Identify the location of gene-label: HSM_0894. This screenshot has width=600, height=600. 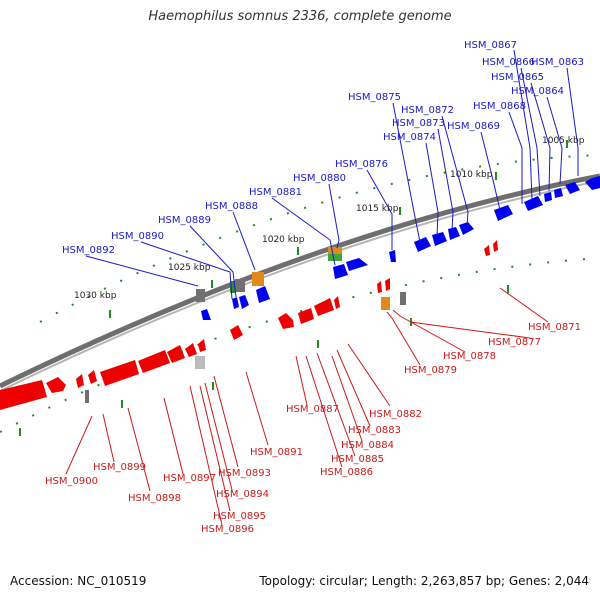
(242, 494).